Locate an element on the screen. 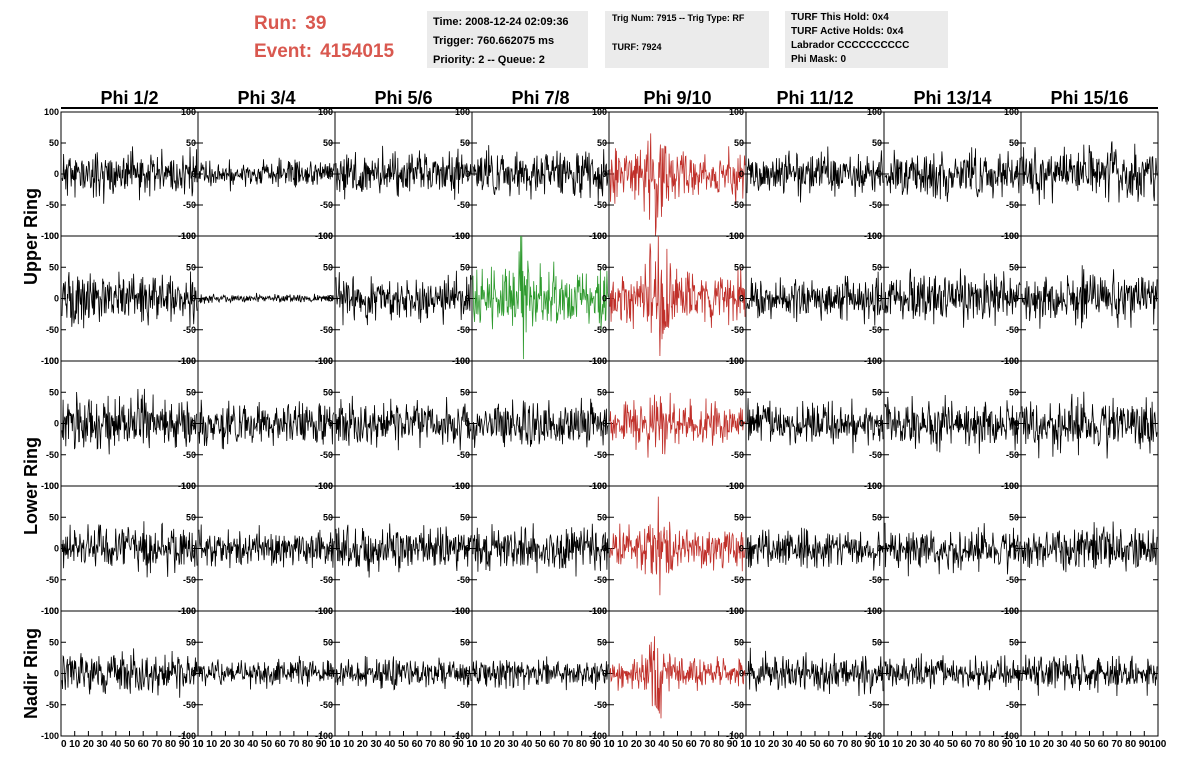  column-title-7: Phi 13/14 is located at coordinates (952, 98).